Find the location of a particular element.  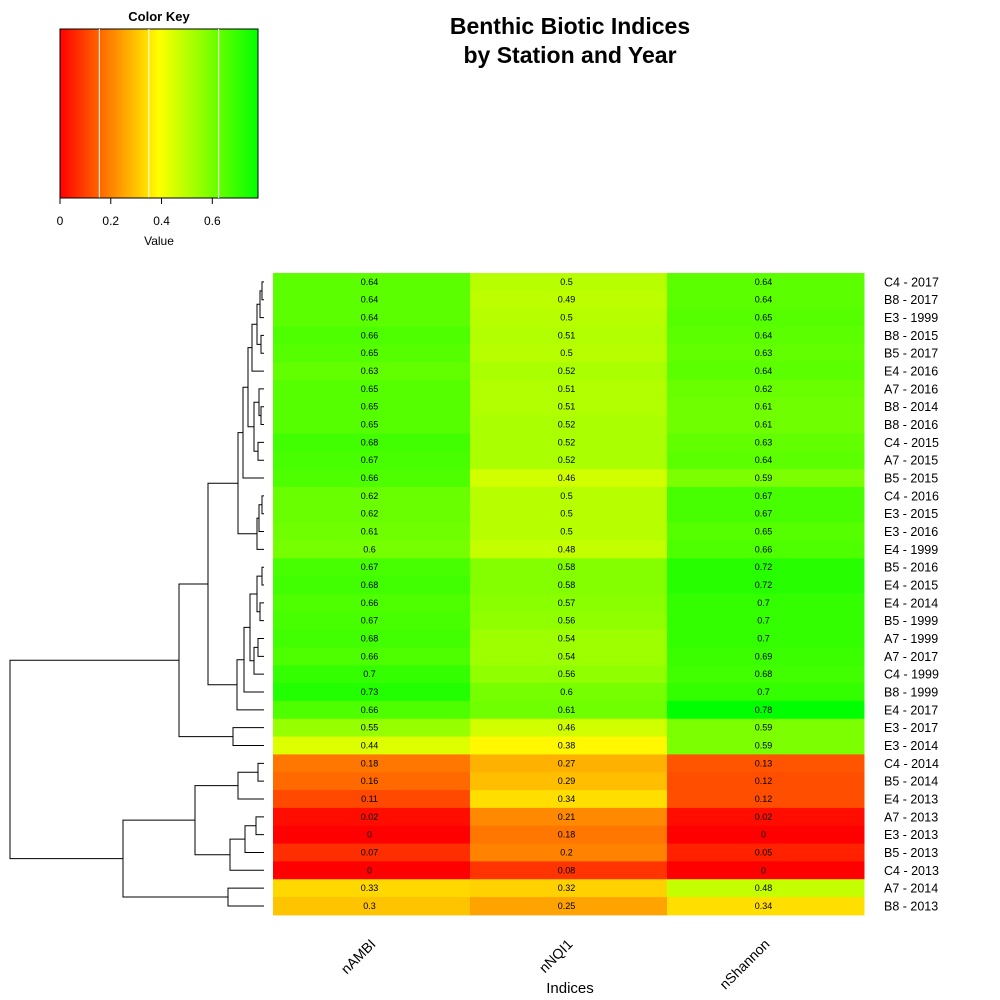

cell-value-label: 0.49 is located at coordinates (567, 300).